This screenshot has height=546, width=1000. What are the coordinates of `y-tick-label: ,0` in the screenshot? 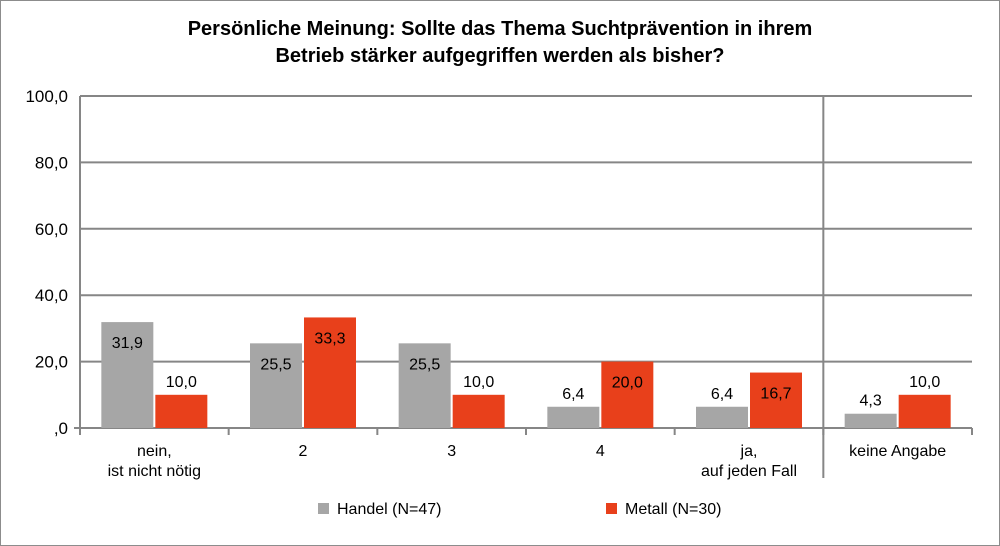 It's located at (61, 428).